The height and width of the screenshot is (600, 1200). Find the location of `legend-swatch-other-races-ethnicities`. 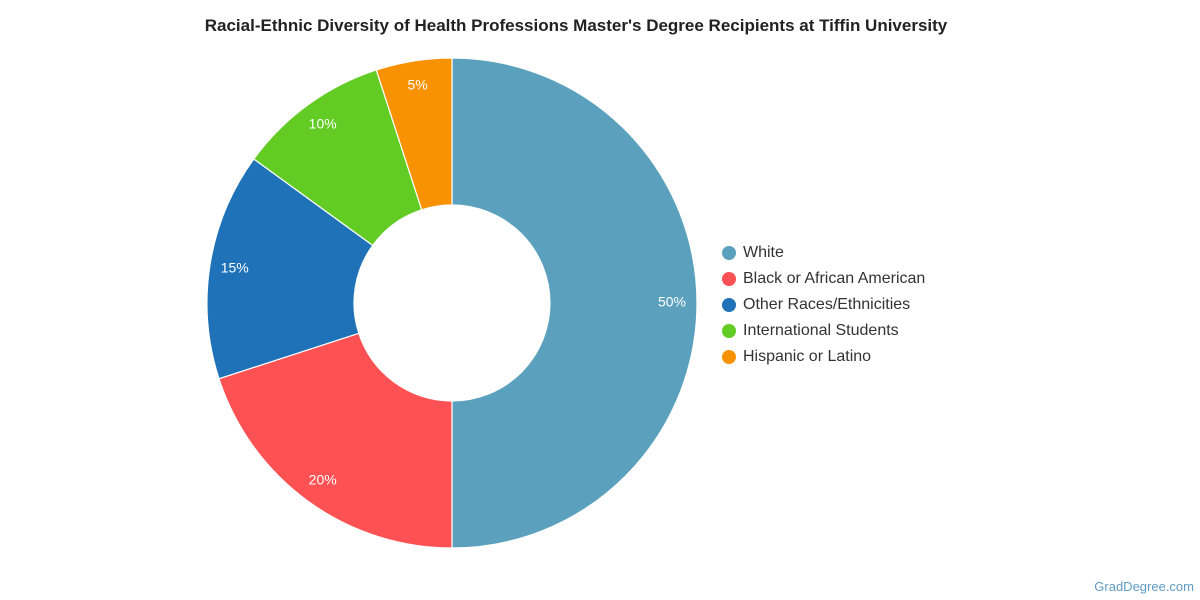

legend-swatch-other-races-ethnicities is located at coordinates (729, 305).